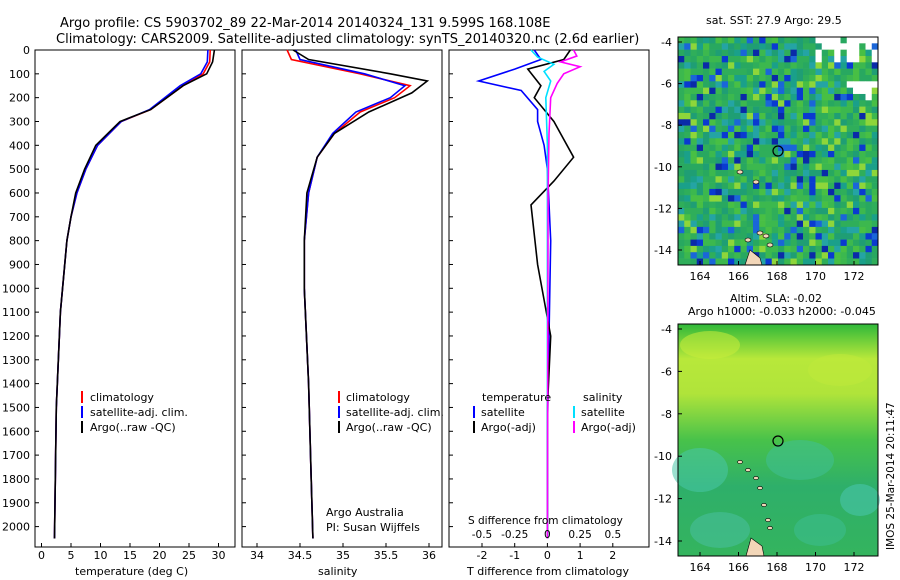 The image size is (900, 580). What do you see at coordinates (358, 294) in the screenshot?
I see `salinity-profiles` at bounding box center [358, 294].